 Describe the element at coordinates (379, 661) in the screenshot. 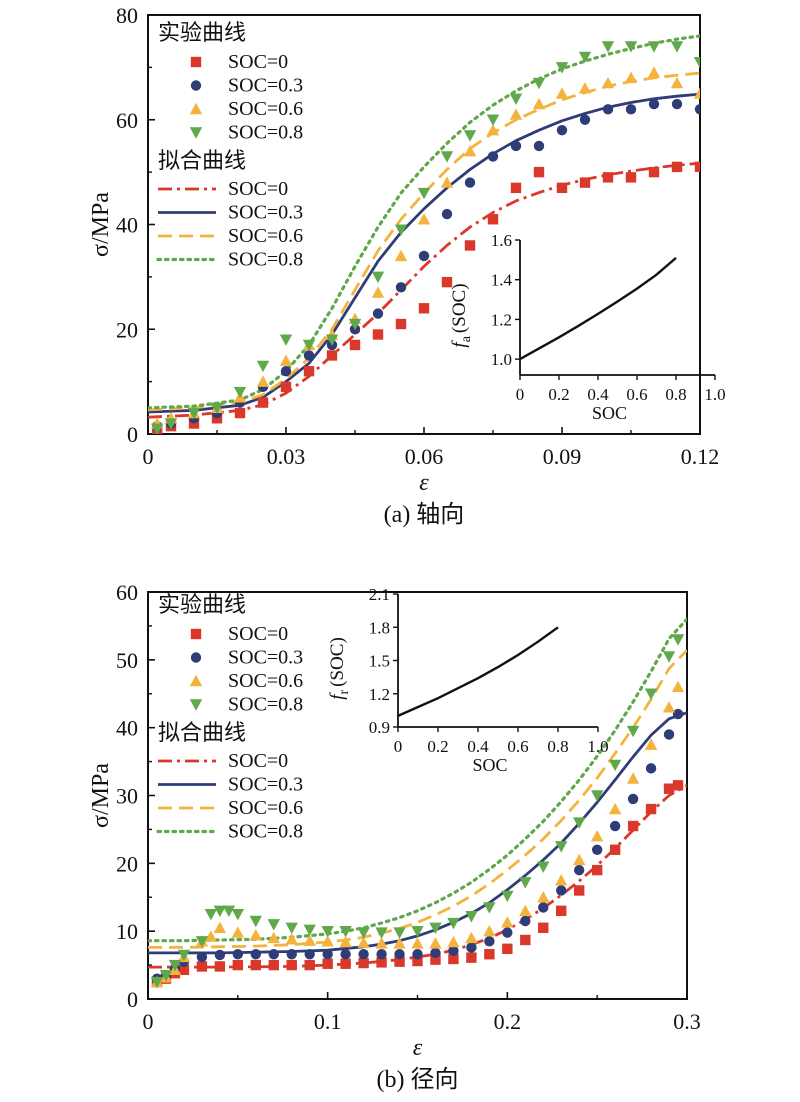

I see `inset-y-tick-label: 1.5` at that location.